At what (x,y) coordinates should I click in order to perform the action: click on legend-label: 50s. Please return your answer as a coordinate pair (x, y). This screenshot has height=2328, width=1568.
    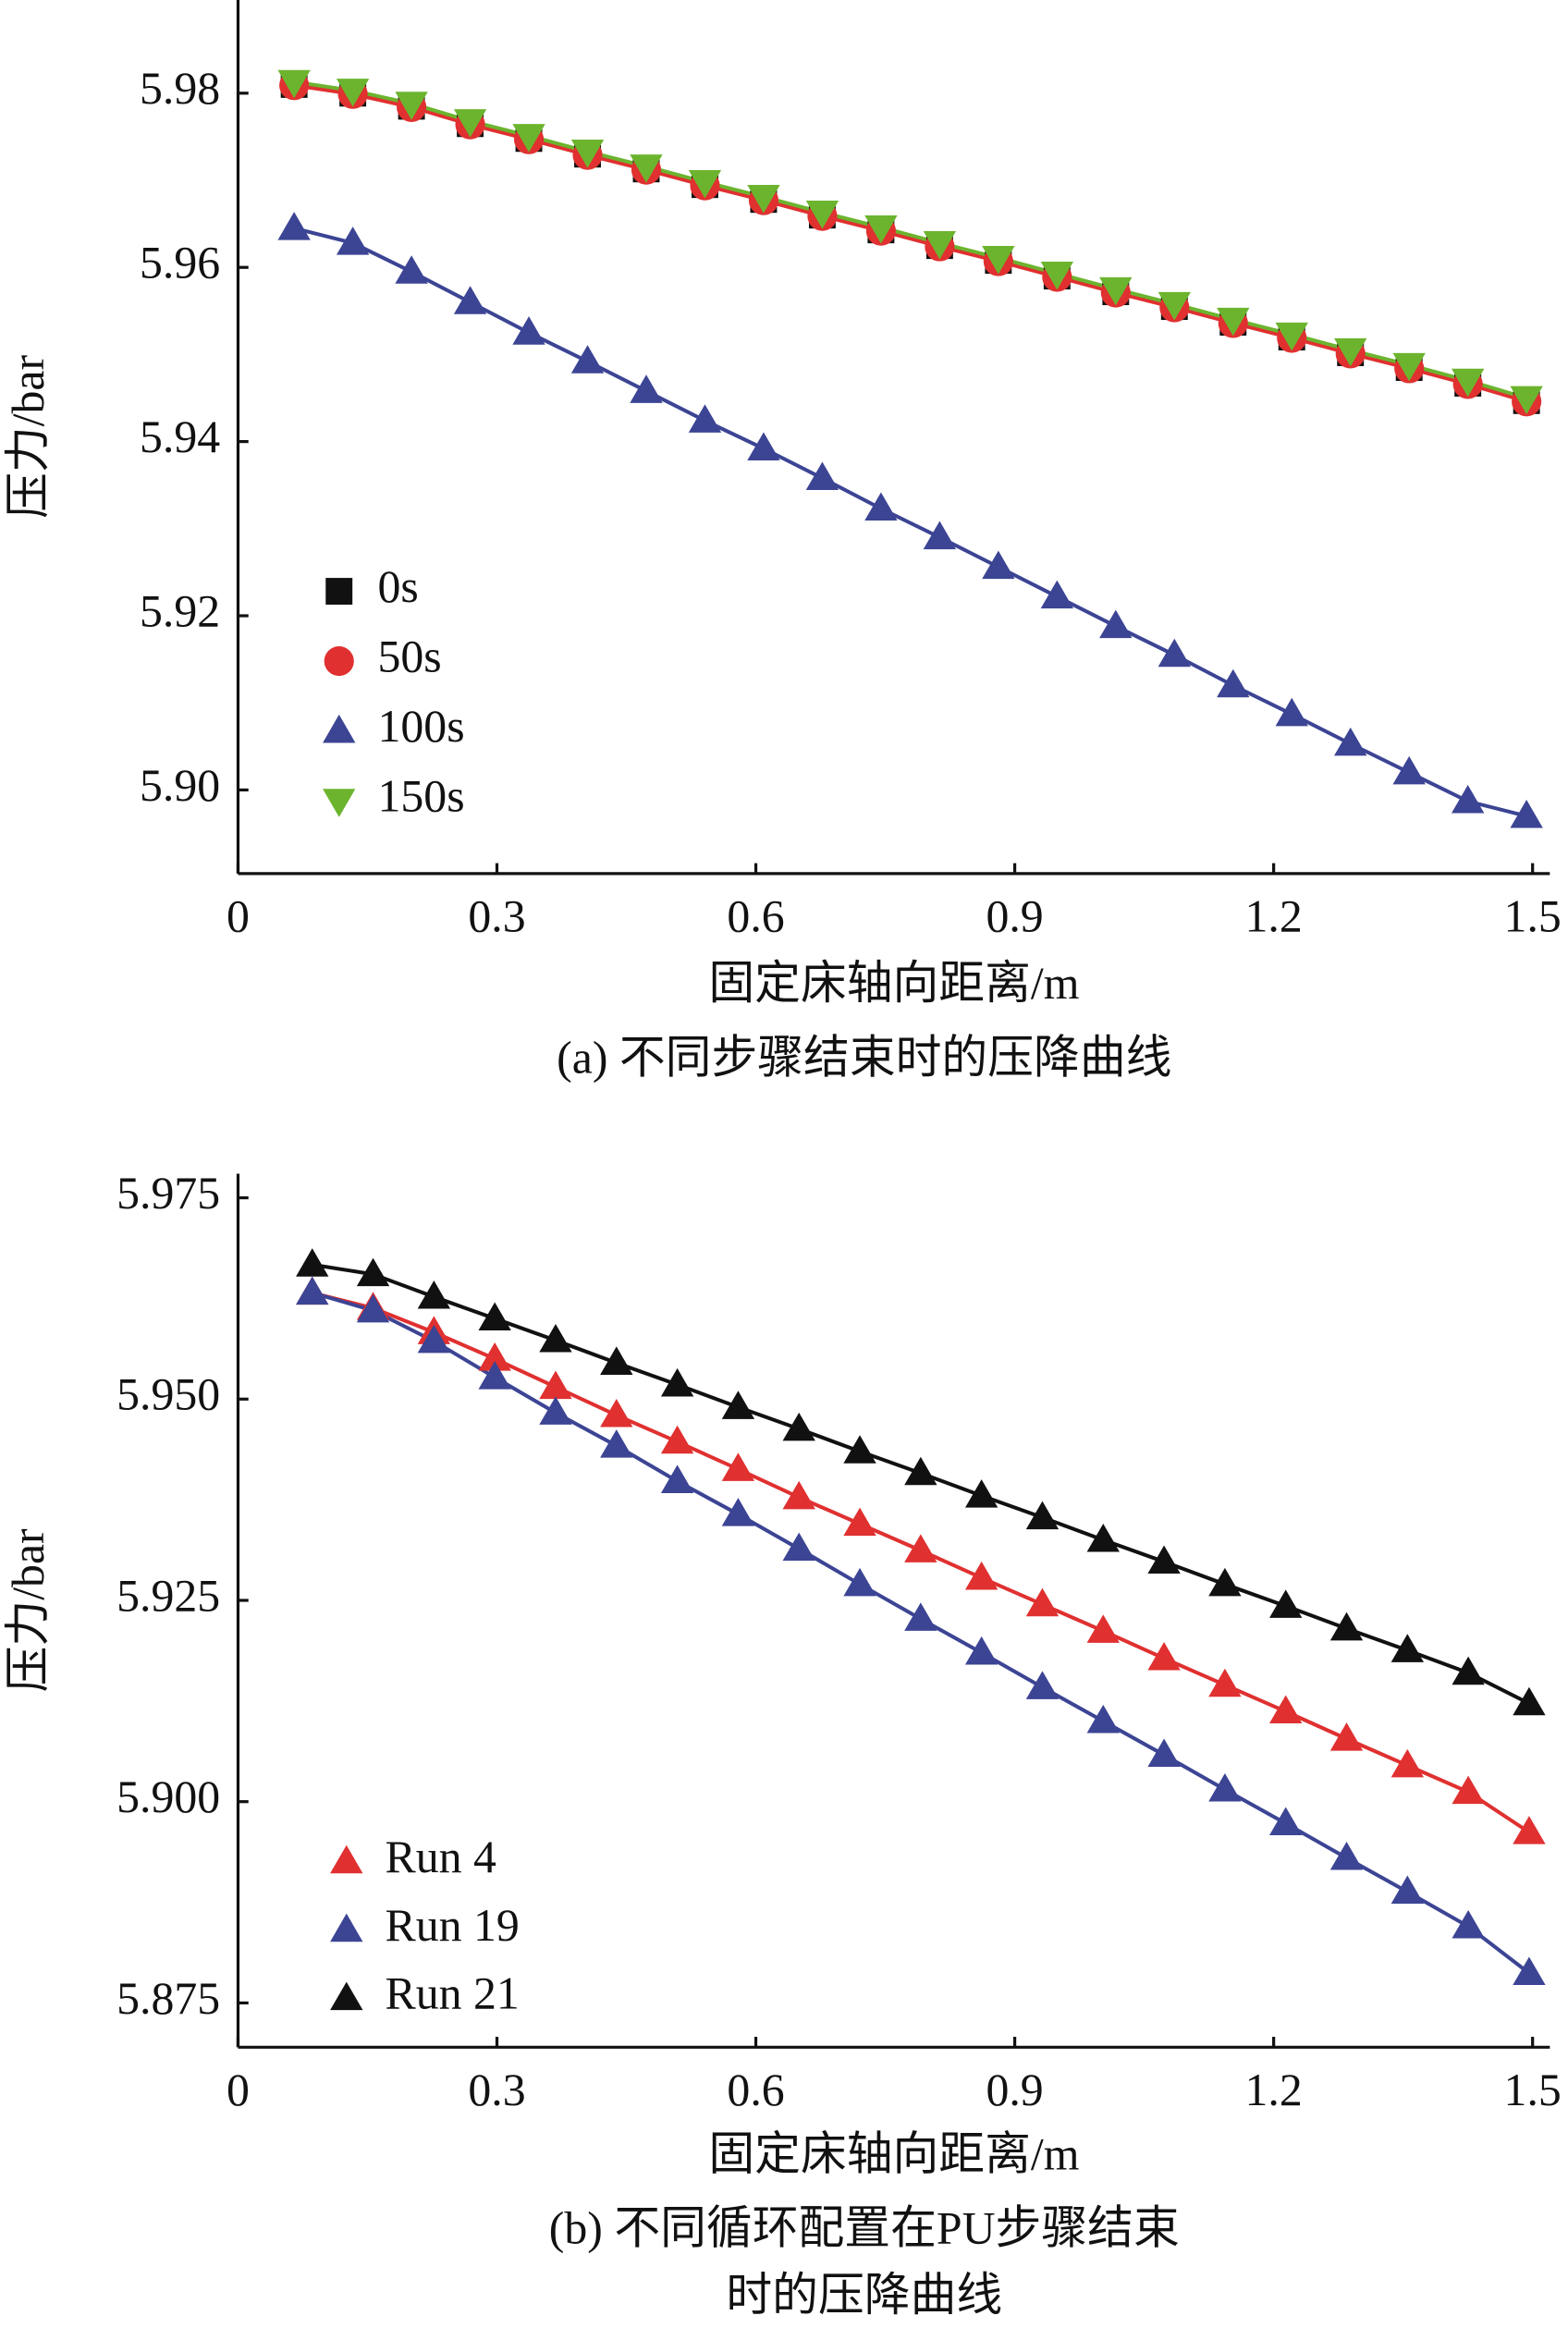
    Looking at the image, I should click on (410, 656).